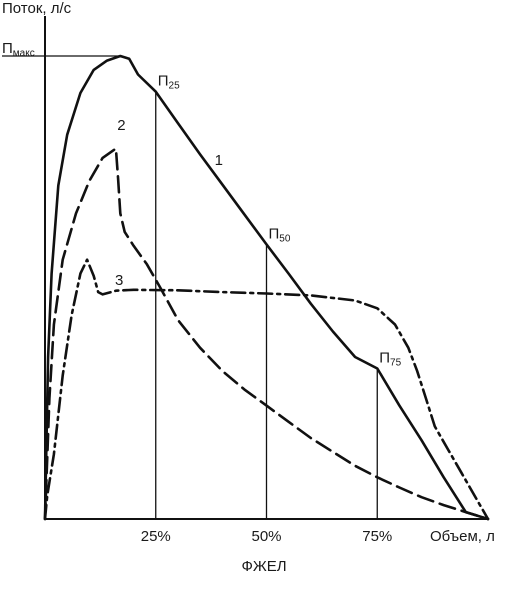  I want to click on reference-point-label: П25, so click(169, 82).